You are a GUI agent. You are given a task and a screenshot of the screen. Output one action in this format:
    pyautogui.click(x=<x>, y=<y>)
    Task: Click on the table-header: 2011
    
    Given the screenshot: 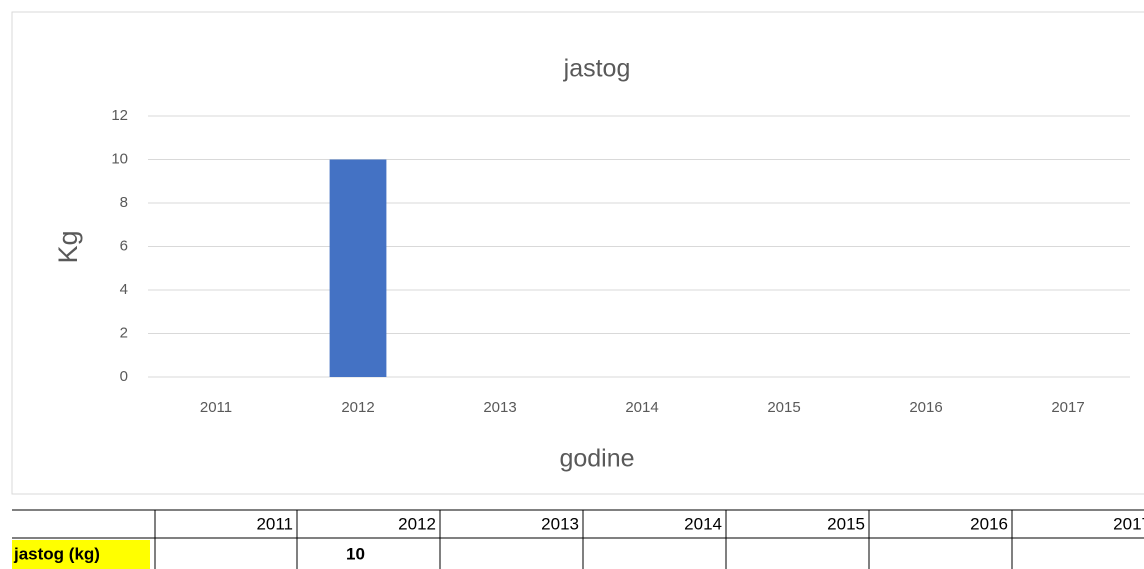 What is the action you would take?
    pyautogui.click(x=274, y=523)
    